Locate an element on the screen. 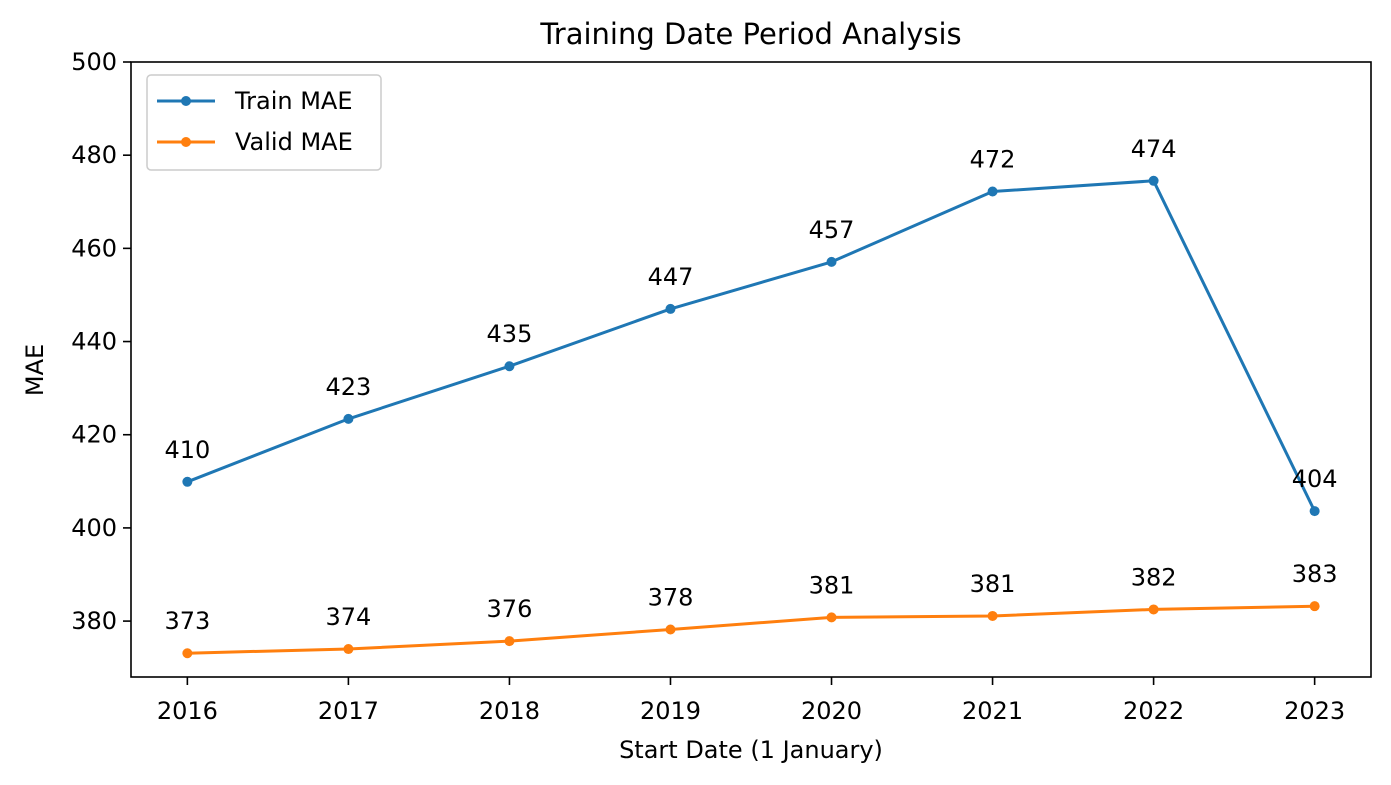  y-tick-label: 420 is located at coordinates (94, 435).